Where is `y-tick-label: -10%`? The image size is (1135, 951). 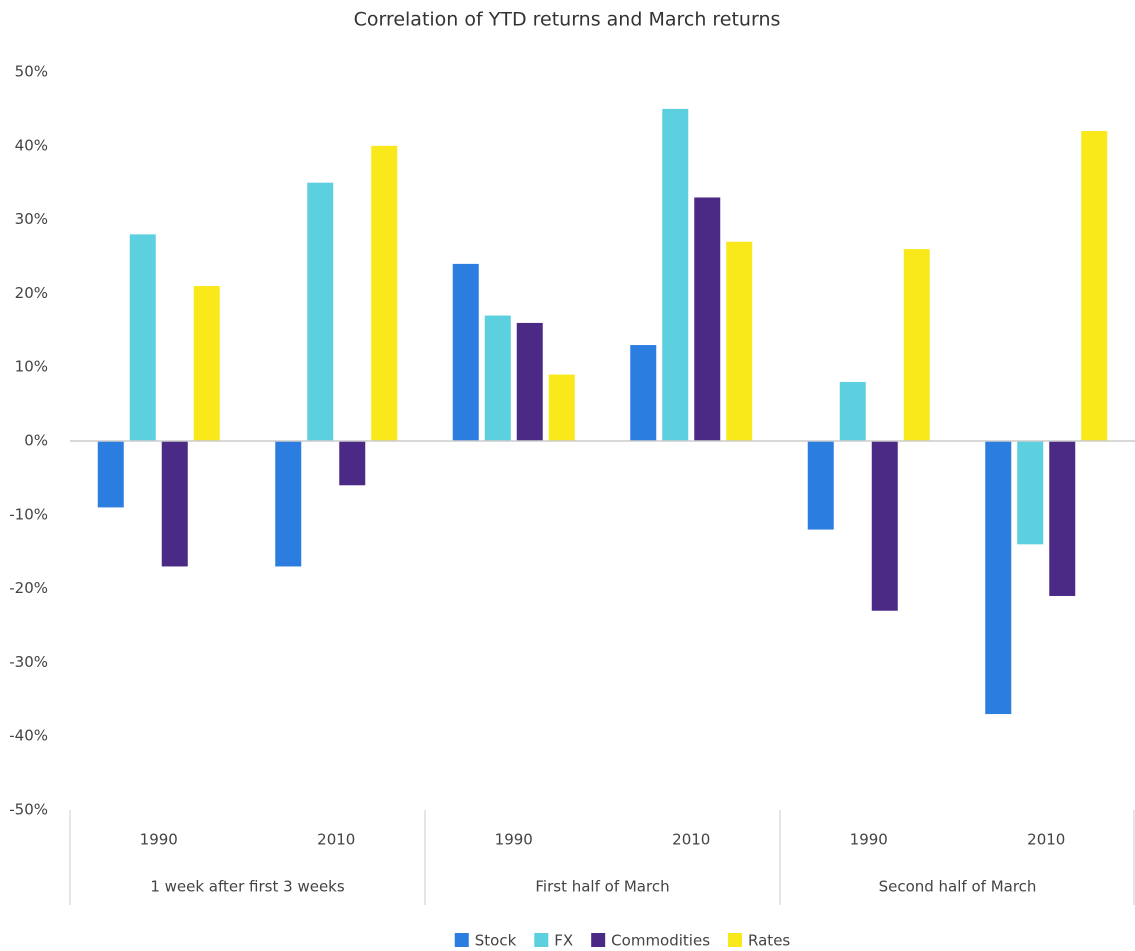
y-tick-label: -10% is located at coordinates (28, 514).